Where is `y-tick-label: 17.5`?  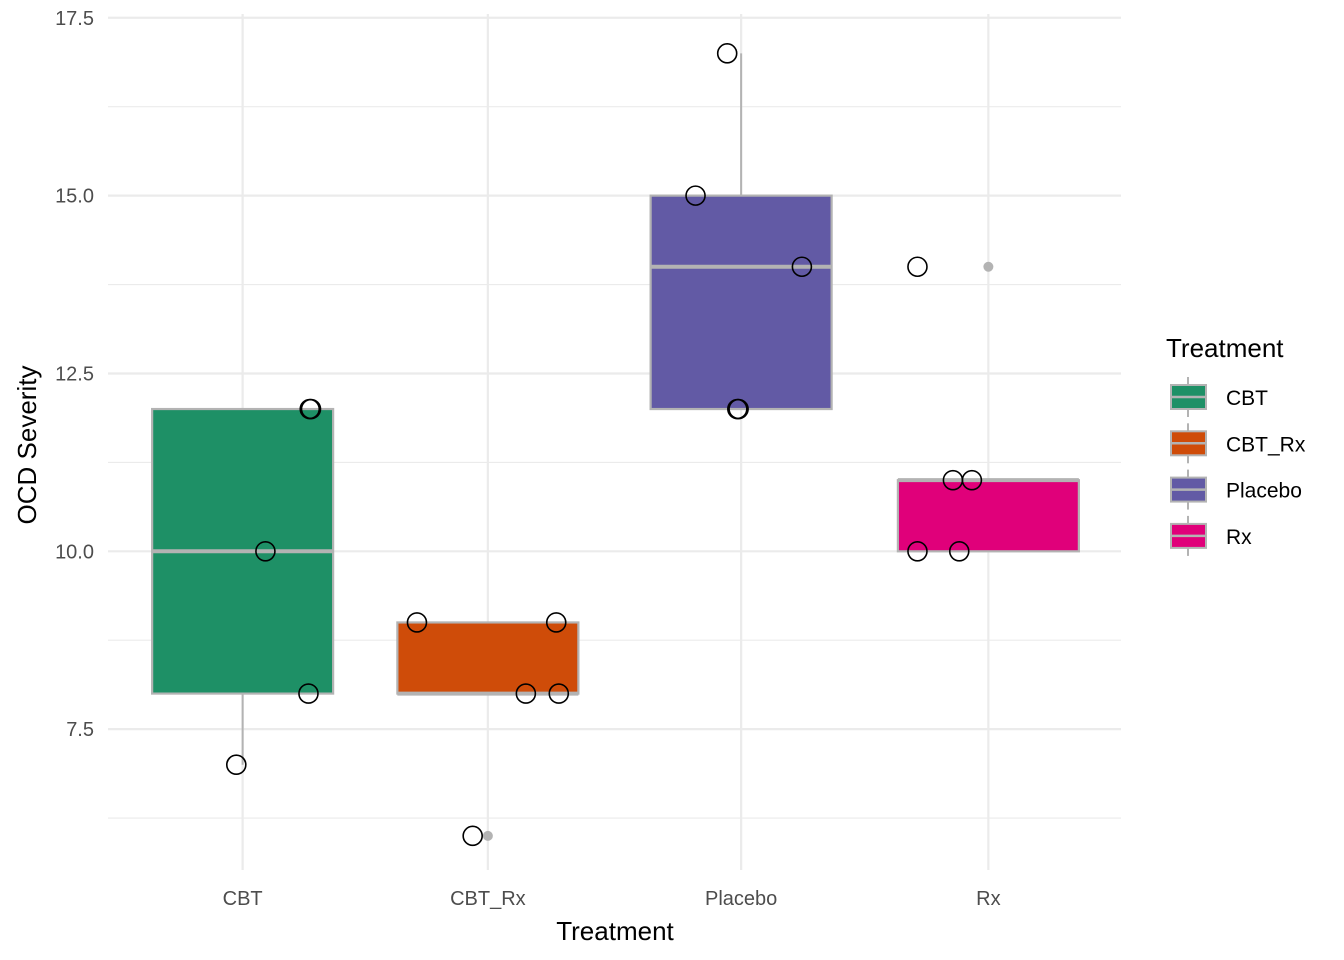 y-tick-label: 17.5 is located at coordinates (74, 19).